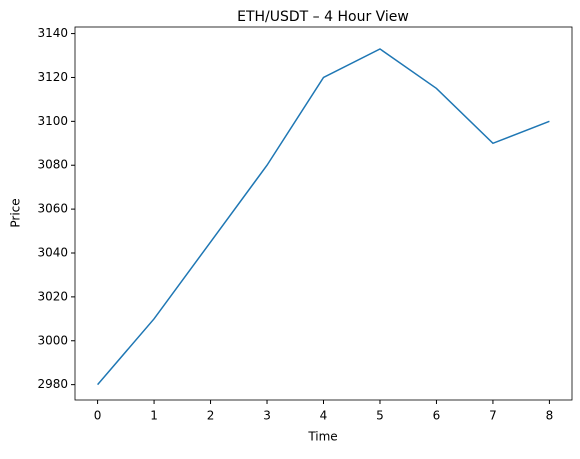  What do you see at coordinates (52, 296) in the screenshot?
I see `y-tick-label: 3020` at bounding box center [52, 296].